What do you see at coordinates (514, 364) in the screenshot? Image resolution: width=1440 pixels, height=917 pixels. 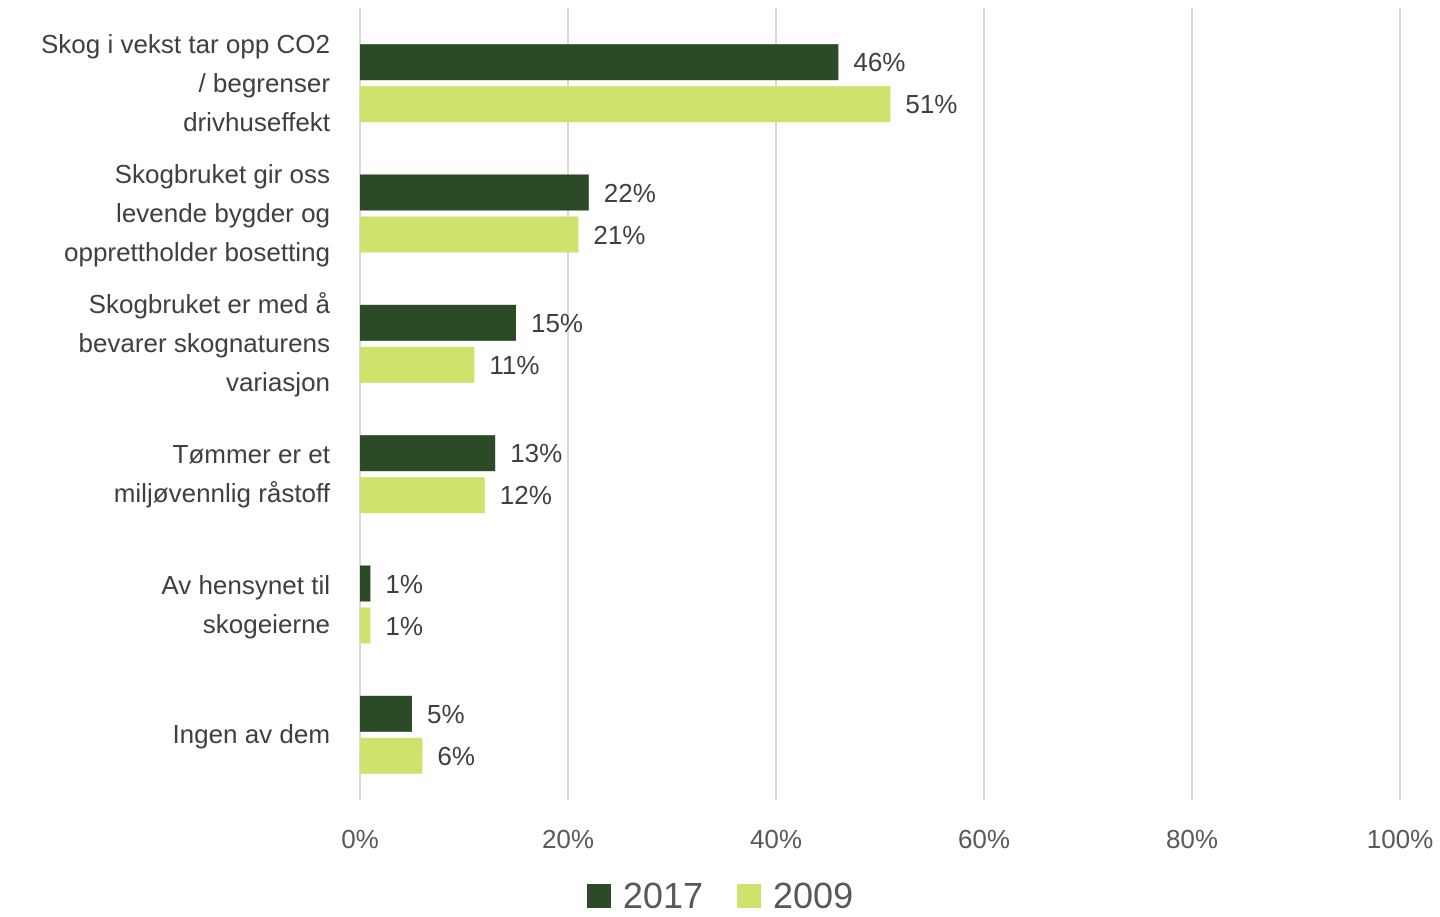 I see `data-label-2009: 11%` at bounding box center [514, 364].